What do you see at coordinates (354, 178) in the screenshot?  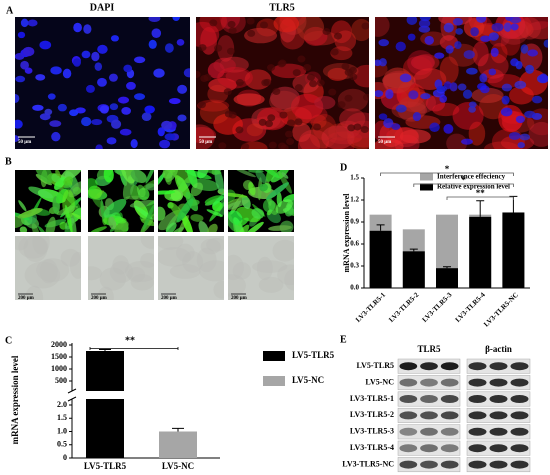 I see `y-tick-label: 1.5` at bounding box center [354, 178].